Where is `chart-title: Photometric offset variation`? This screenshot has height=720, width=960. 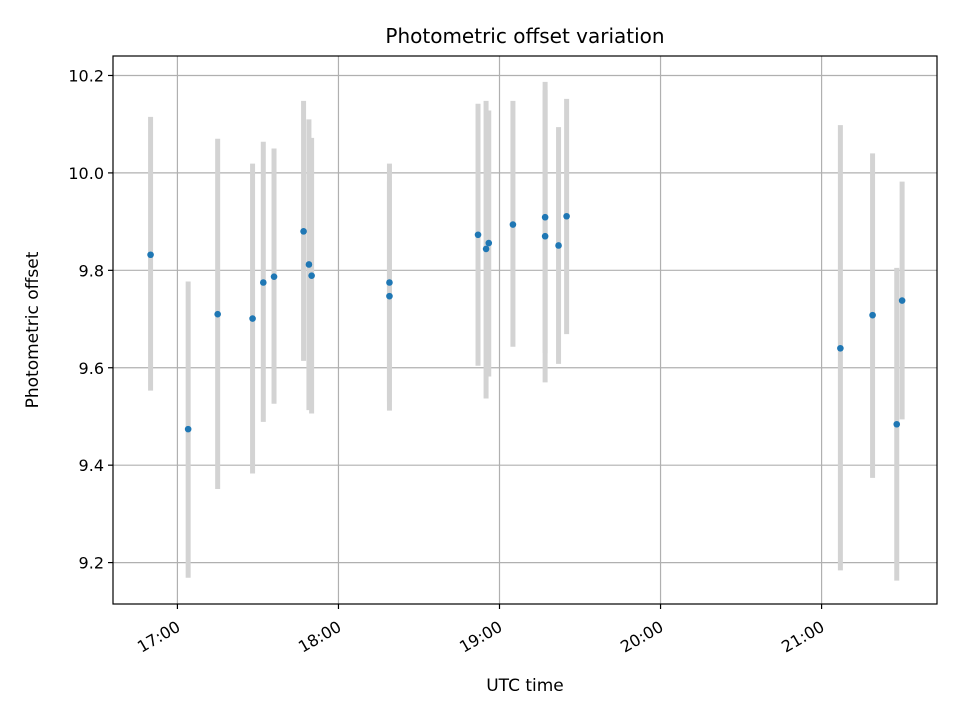
chart-title: Photometric offset variation is located at coordinates (524, 36).